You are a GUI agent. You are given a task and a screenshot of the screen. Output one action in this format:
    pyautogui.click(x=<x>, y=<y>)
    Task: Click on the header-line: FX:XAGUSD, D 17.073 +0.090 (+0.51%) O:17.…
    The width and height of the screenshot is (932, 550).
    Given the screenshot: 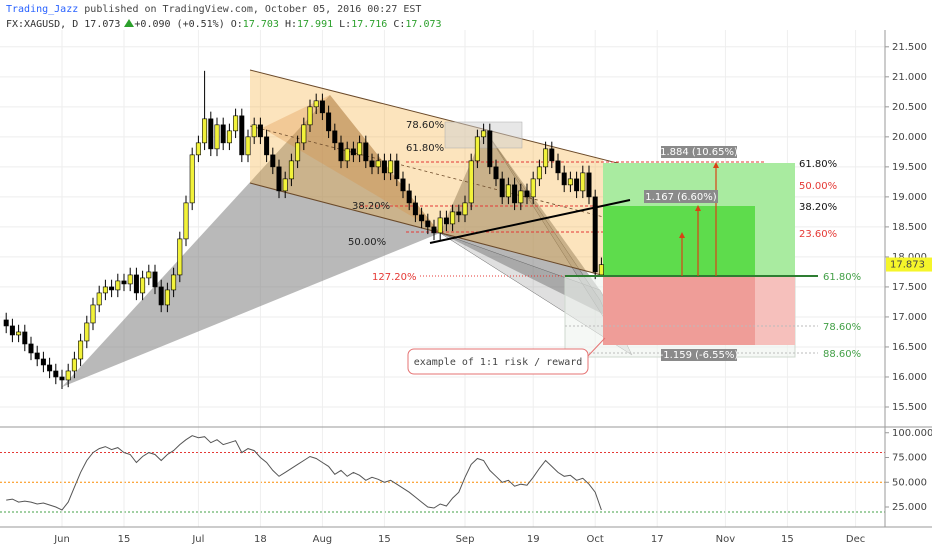 What is the action you would take?
    pyautogui.click(x=224, y=24)
    